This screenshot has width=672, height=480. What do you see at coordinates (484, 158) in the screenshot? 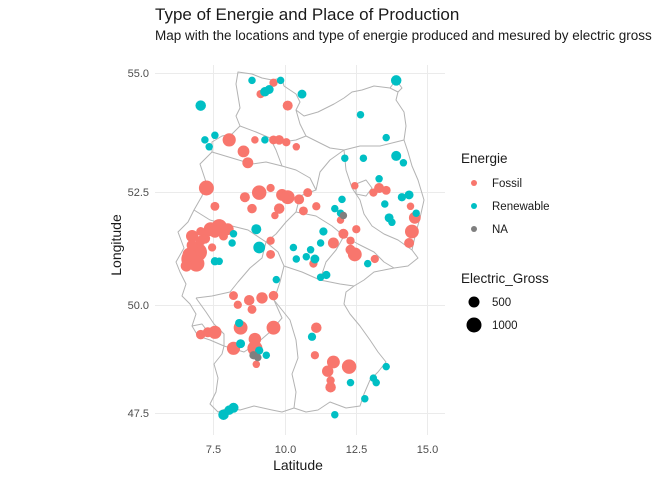
I see `legend-title-energie: Energie` at bounding box center [484, 158].